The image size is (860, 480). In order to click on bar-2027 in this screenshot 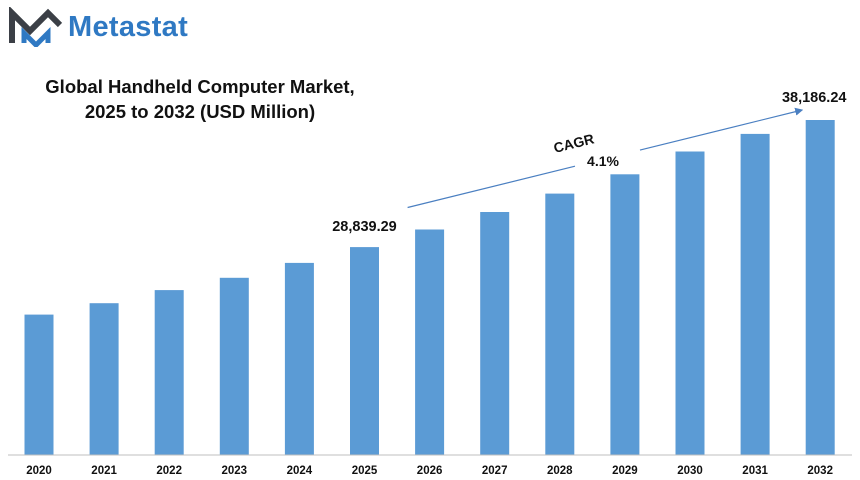, I will do `click(495, 333)`.